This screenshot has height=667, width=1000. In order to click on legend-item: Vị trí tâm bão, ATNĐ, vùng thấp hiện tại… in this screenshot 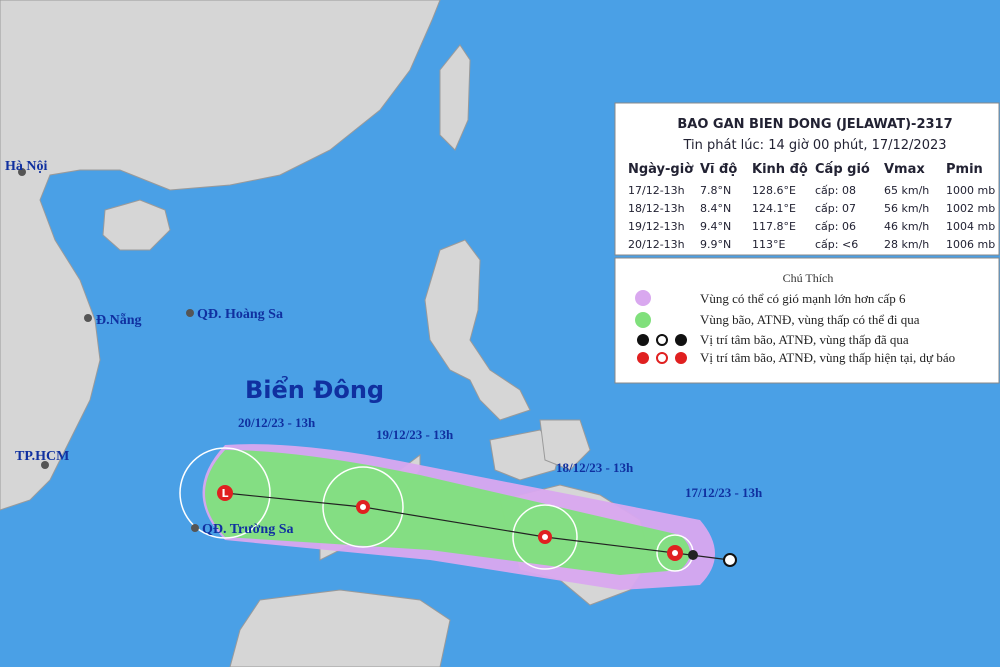, I will do `click(827, 357)`.